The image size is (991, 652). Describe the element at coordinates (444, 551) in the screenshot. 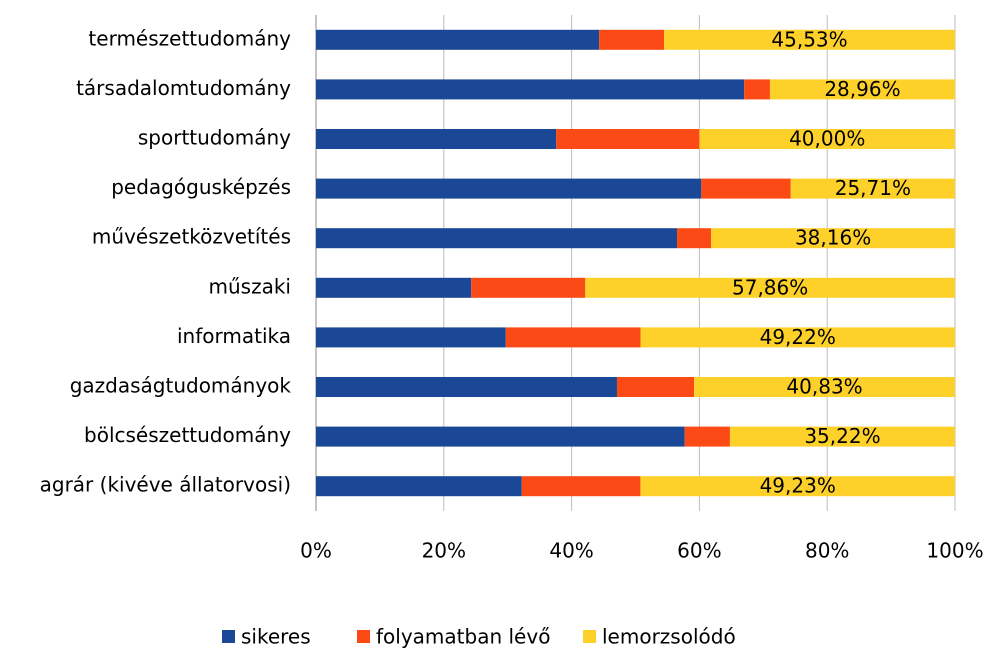

I see `x-tick-label: 20%` at that location.